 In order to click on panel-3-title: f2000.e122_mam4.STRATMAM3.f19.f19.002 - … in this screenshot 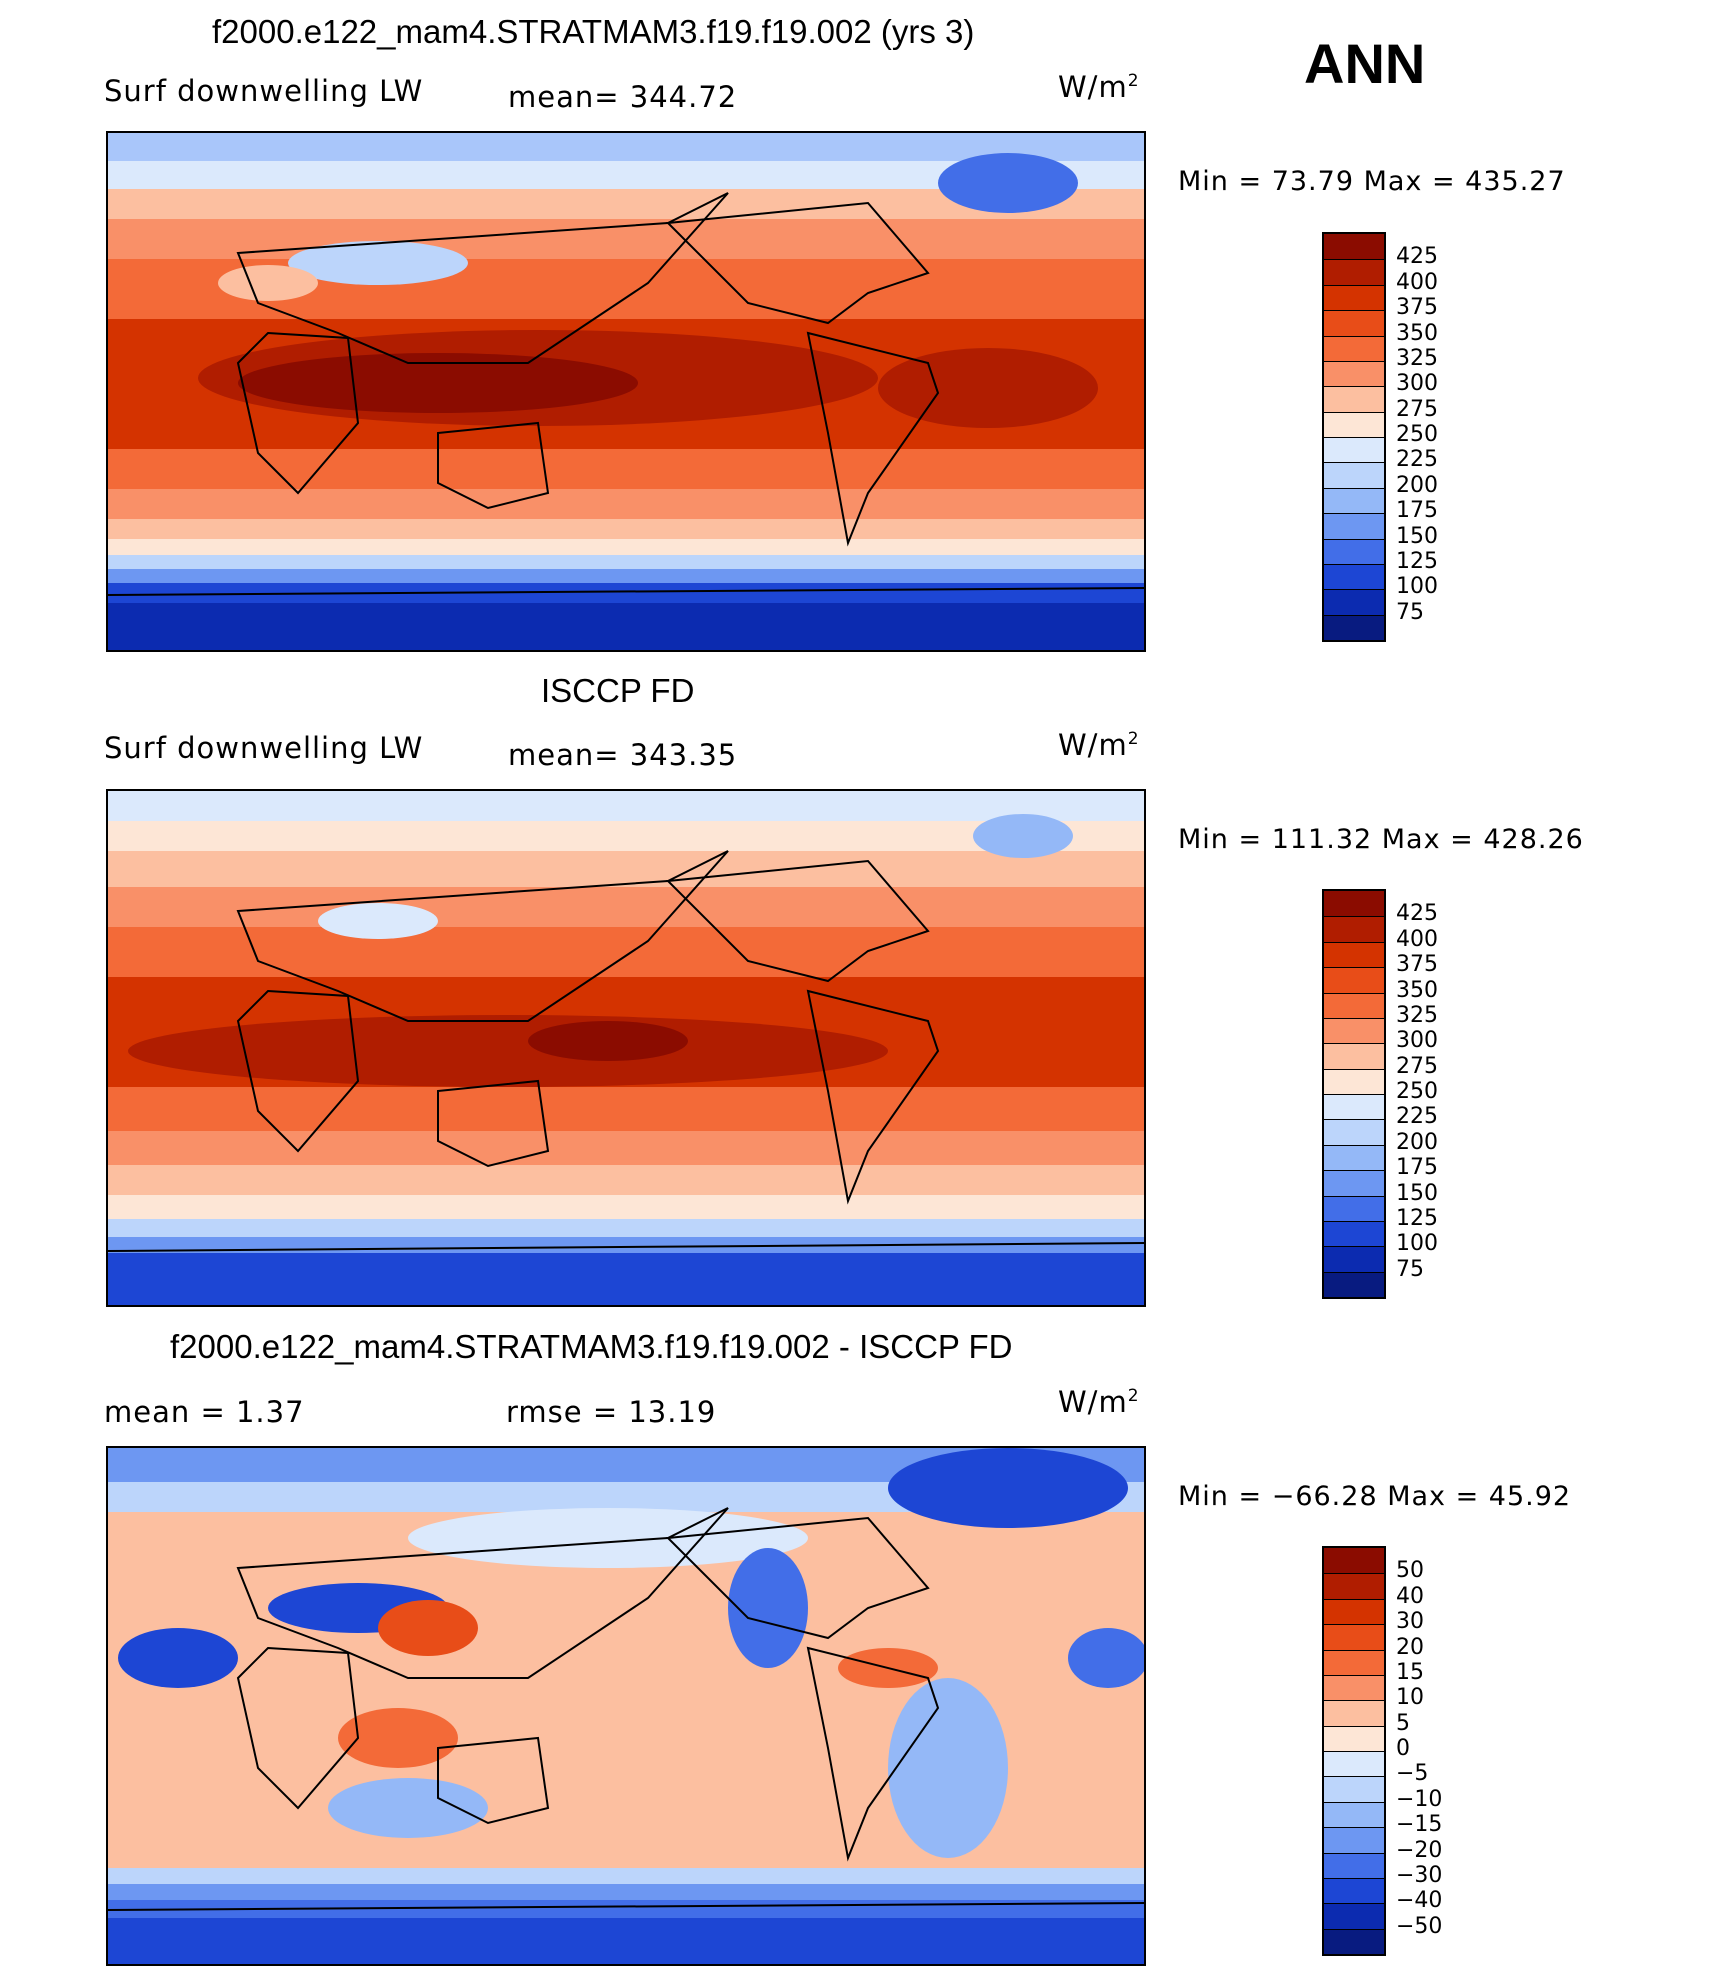, I will do `click(591, 1346)`.